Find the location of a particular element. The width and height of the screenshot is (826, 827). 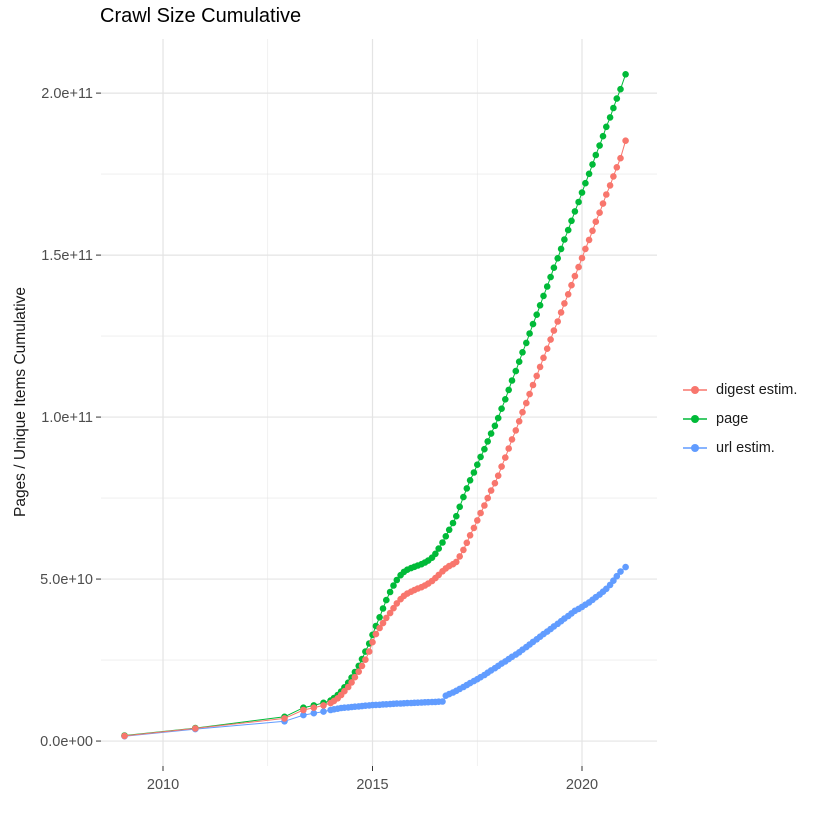

legend-item-page: page is located at coordinates (738, 418).